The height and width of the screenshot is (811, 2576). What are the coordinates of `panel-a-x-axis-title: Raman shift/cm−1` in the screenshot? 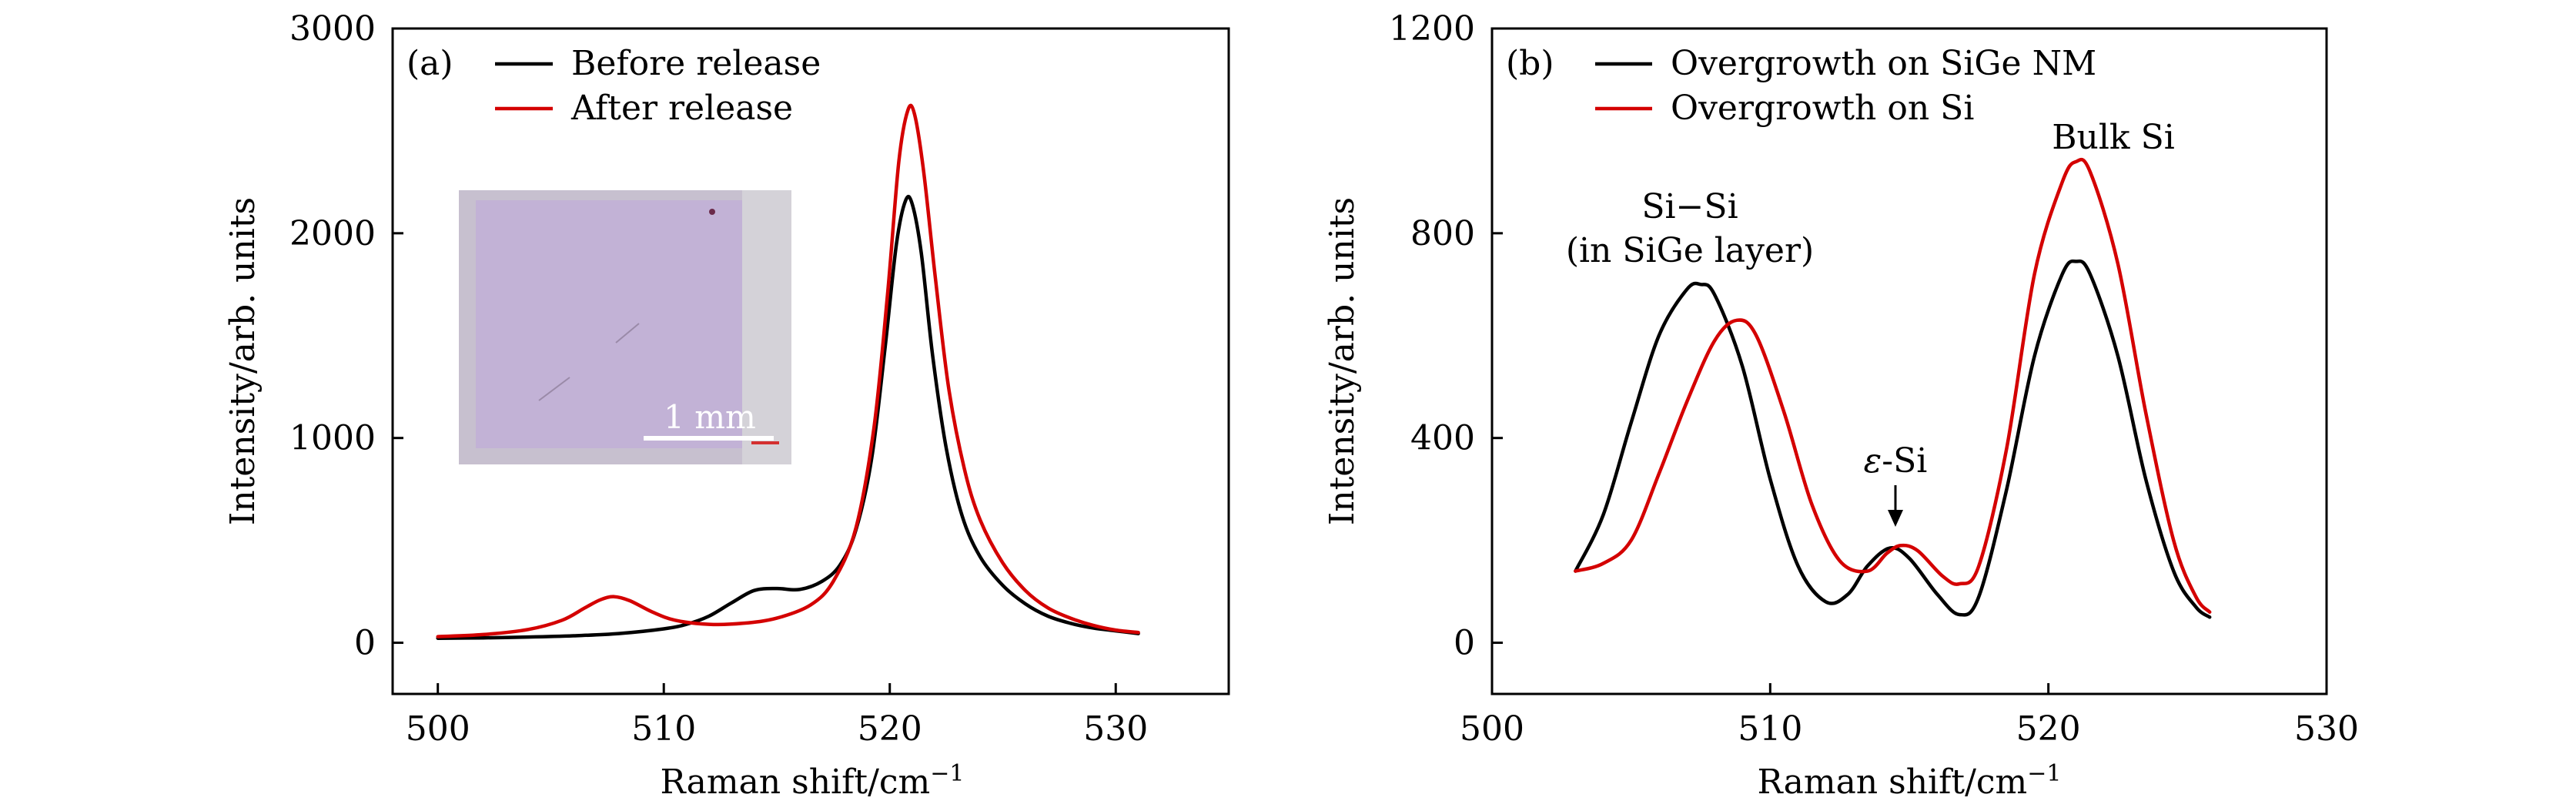 It's located at (812, 781).